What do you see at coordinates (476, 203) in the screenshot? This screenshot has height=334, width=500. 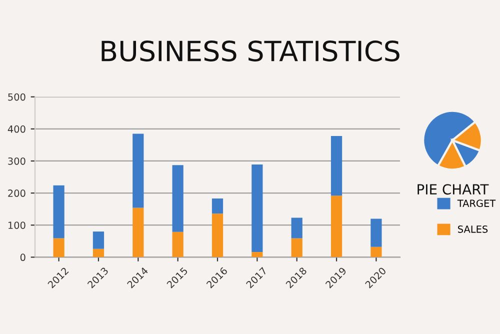 I see `legend-label: TARGET` at bounding box center [476, 203].